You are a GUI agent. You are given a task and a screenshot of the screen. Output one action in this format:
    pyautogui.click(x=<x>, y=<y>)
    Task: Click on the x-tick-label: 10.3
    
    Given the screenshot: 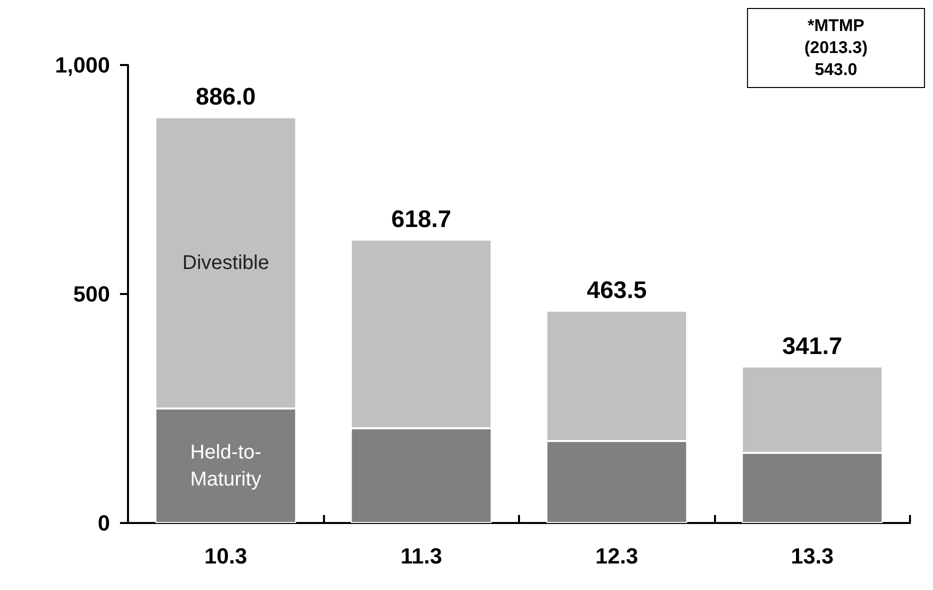 What is the action you would take?
    pyautogui.click(x=226, y=556)
    